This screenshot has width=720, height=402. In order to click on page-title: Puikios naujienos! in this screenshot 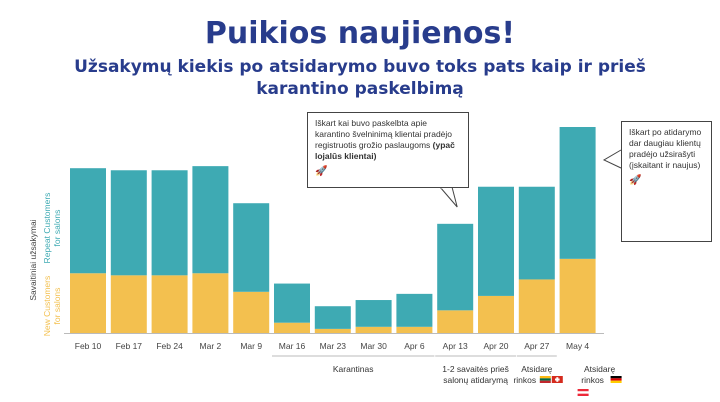, I will do `click(360, 33)`.